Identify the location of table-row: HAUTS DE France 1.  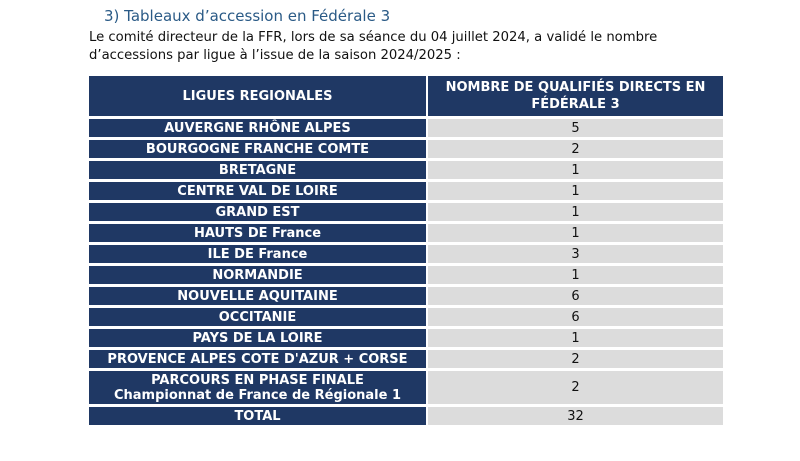
(406, 233).